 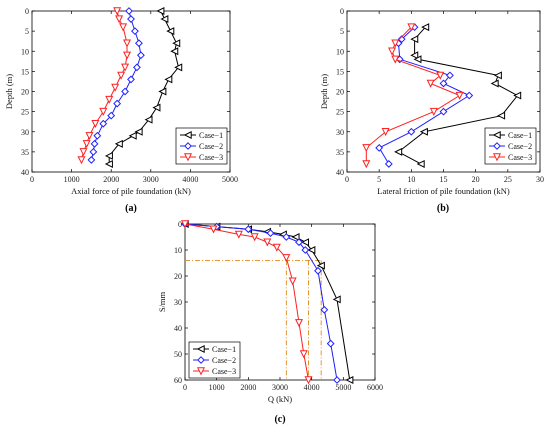 I want to click on y-tick-label: 0, so click(x=180, y=224).